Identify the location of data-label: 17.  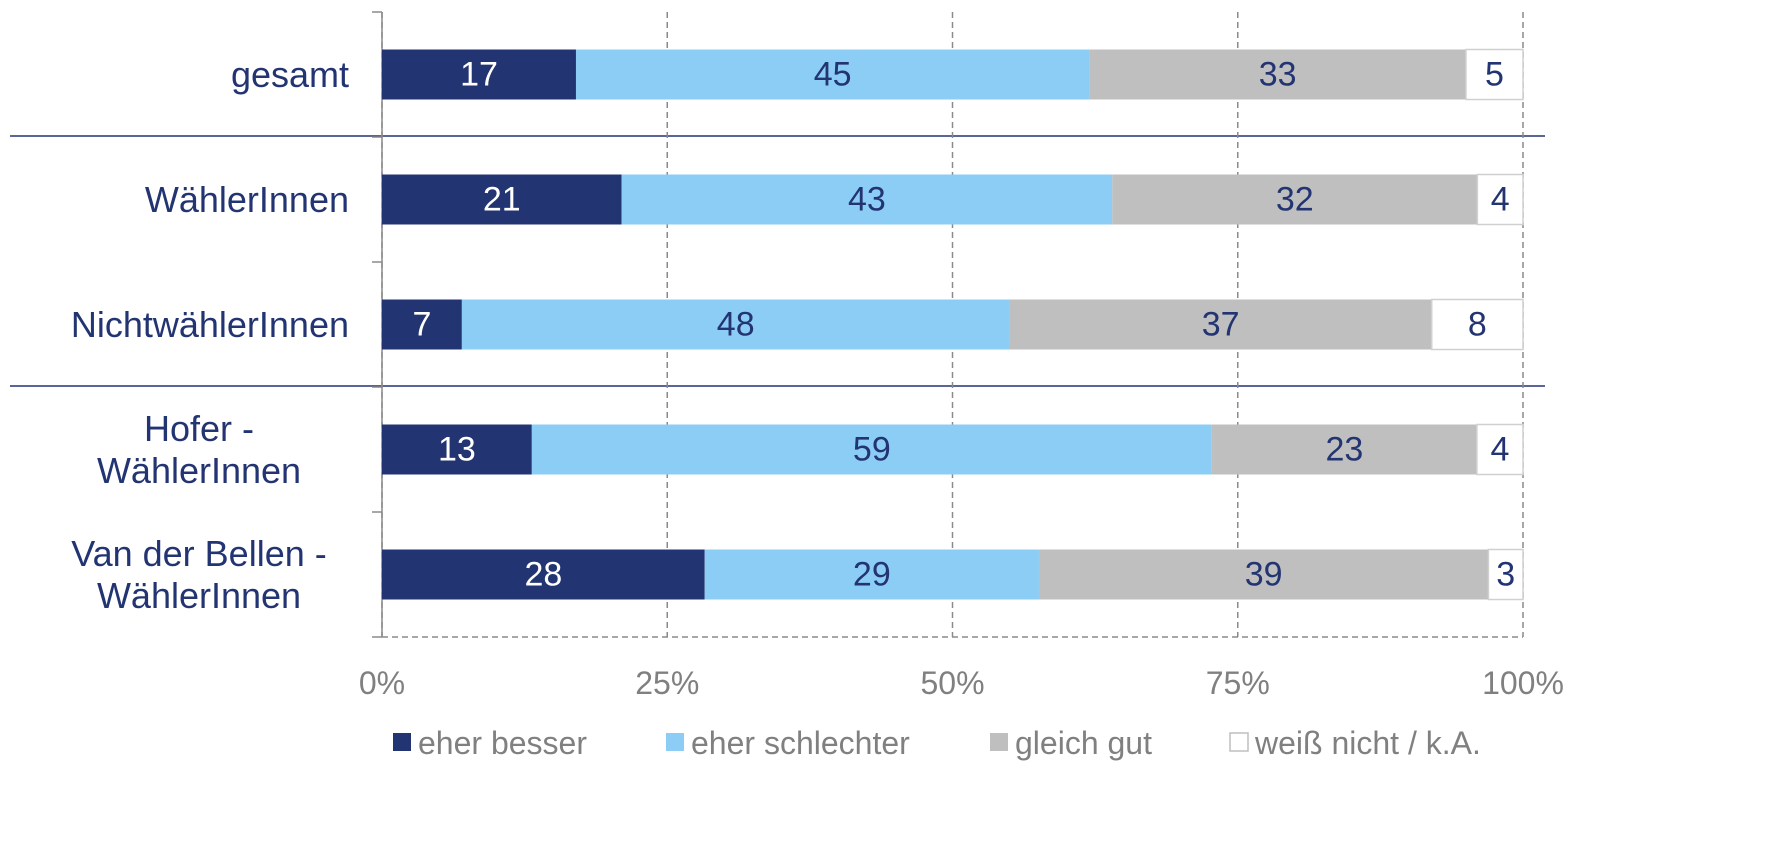
(479, 75).